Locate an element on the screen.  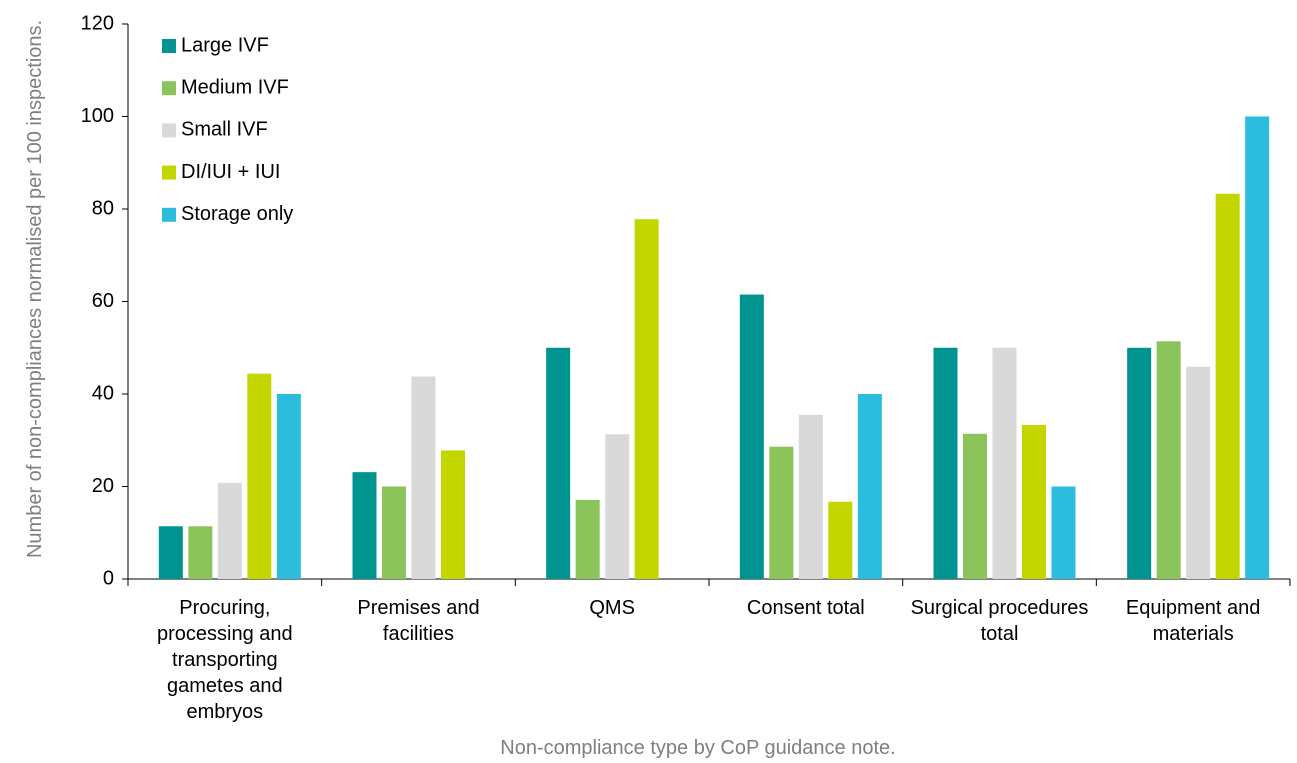
y-tick-label: 40 is located at coordinates (103, 393).